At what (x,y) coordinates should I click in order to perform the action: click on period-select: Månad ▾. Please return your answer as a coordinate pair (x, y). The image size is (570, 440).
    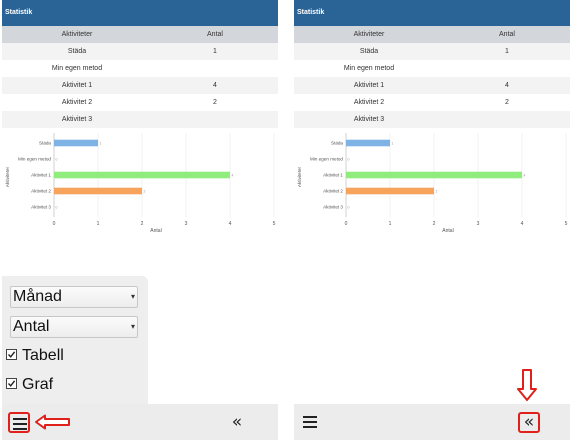
    Looking at the image, I should click on (74, 297).